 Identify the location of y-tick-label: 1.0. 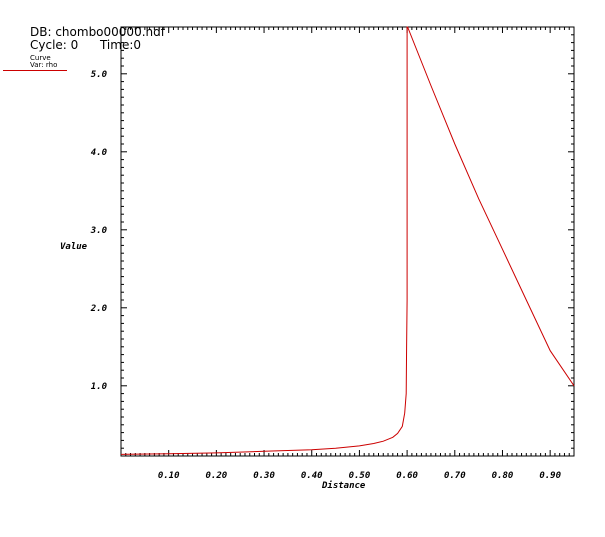
(99, 387).